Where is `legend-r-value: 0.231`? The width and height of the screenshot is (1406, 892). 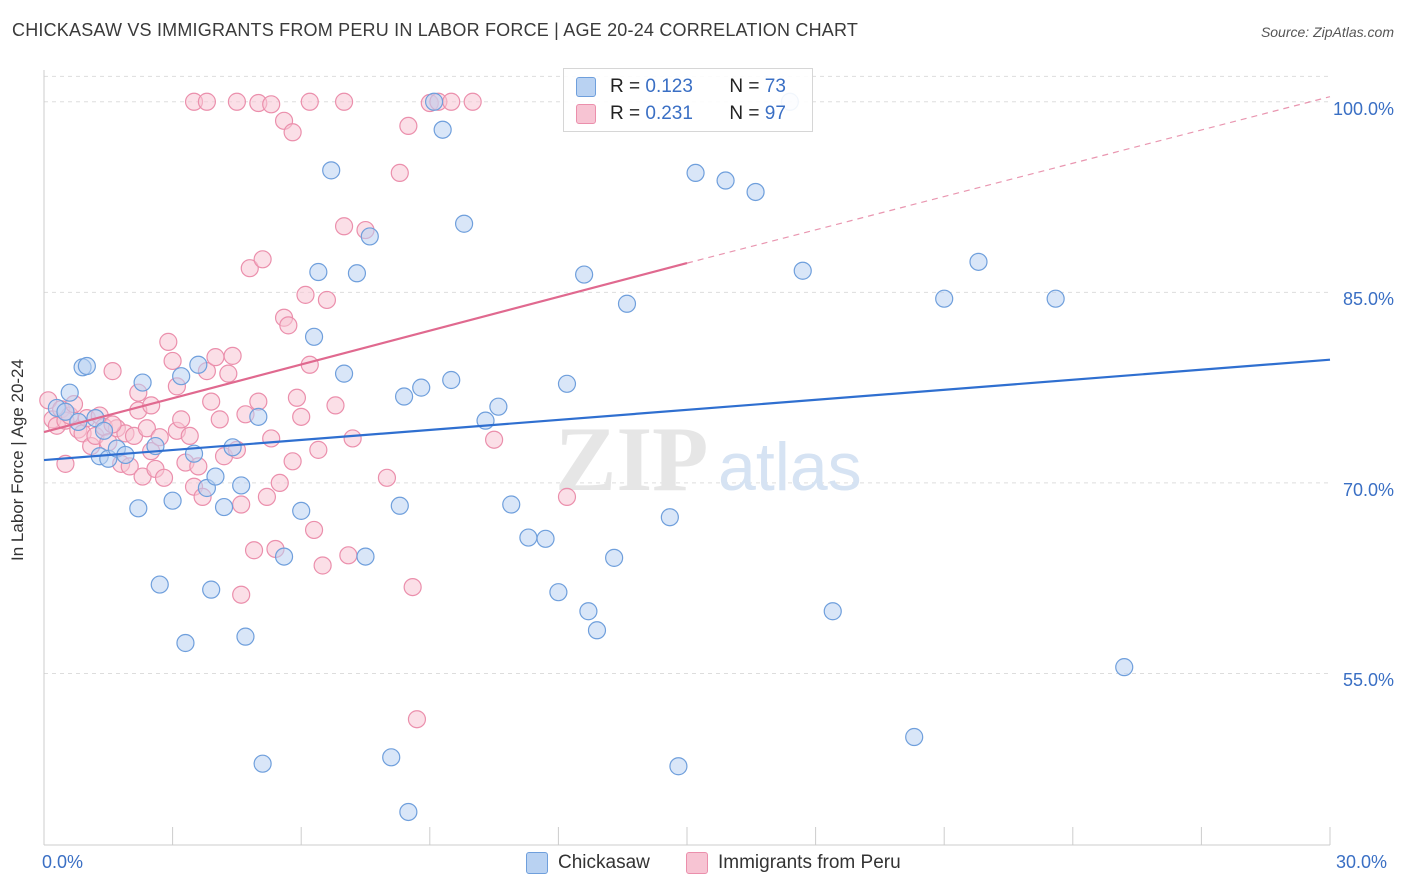 legend-r-value: 0.231 is located at coordinates (669, 113).